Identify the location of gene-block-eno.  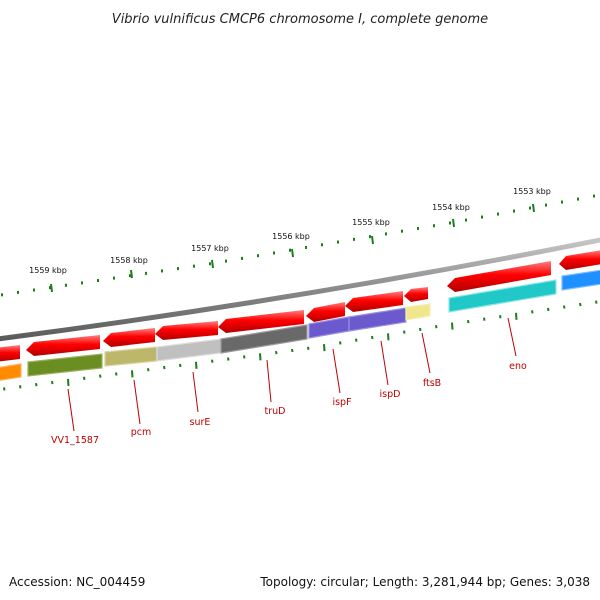
(502, 296).